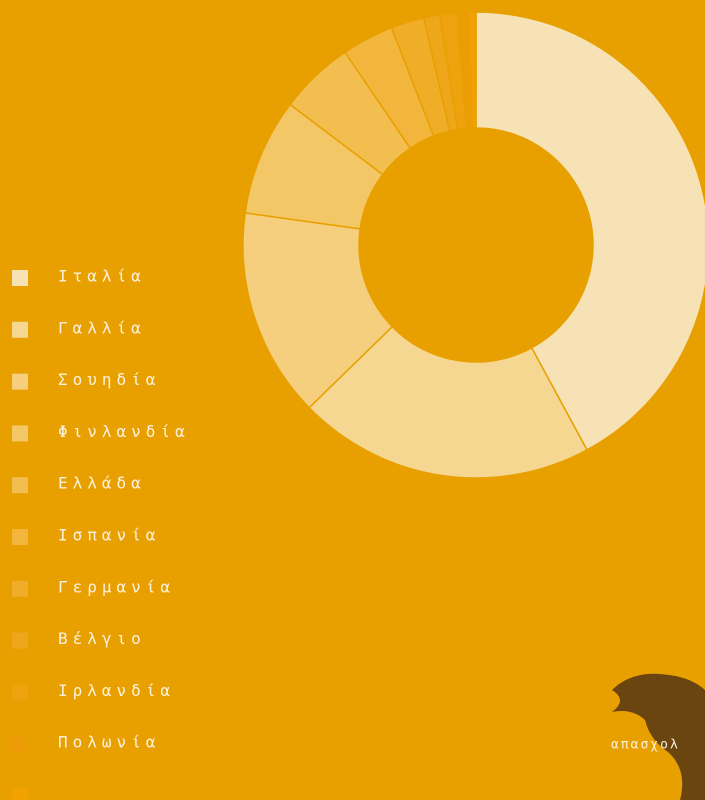 Image resolution: width=705 pixels, height=800 pixels. Describe the element at coordinates (658, 736) in the screenshot. I see `silhouette` at that location.